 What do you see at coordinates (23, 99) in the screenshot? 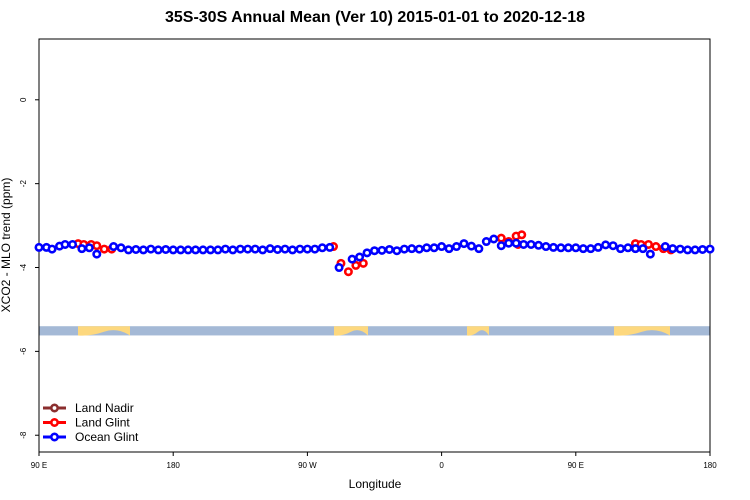
I see `y-tick-label-0: 0` at bounding box center [23, 99].